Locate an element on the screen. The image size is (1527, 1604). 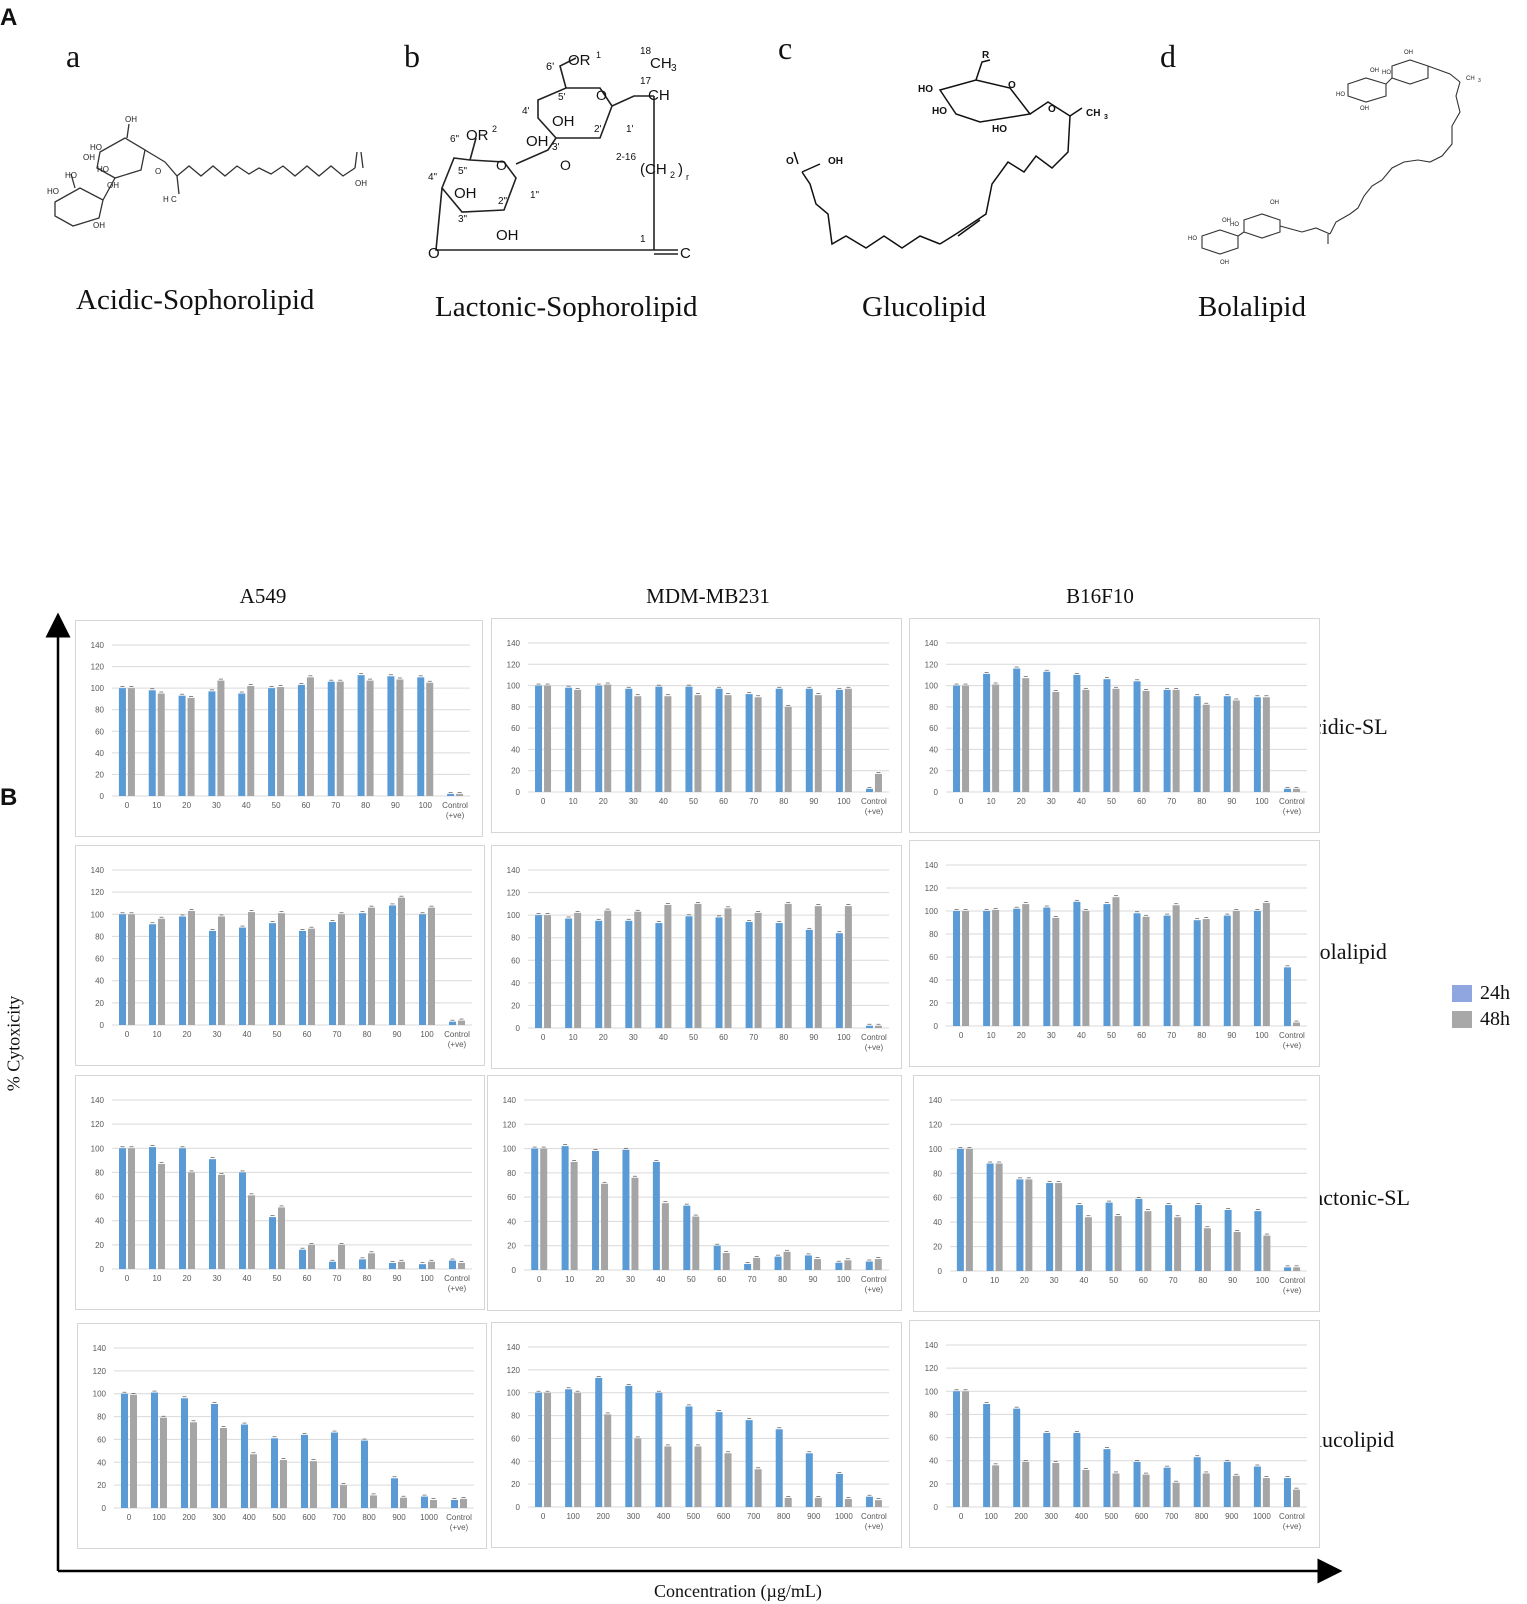
structure-b-label: 2' is located at coordinates (598, 129).